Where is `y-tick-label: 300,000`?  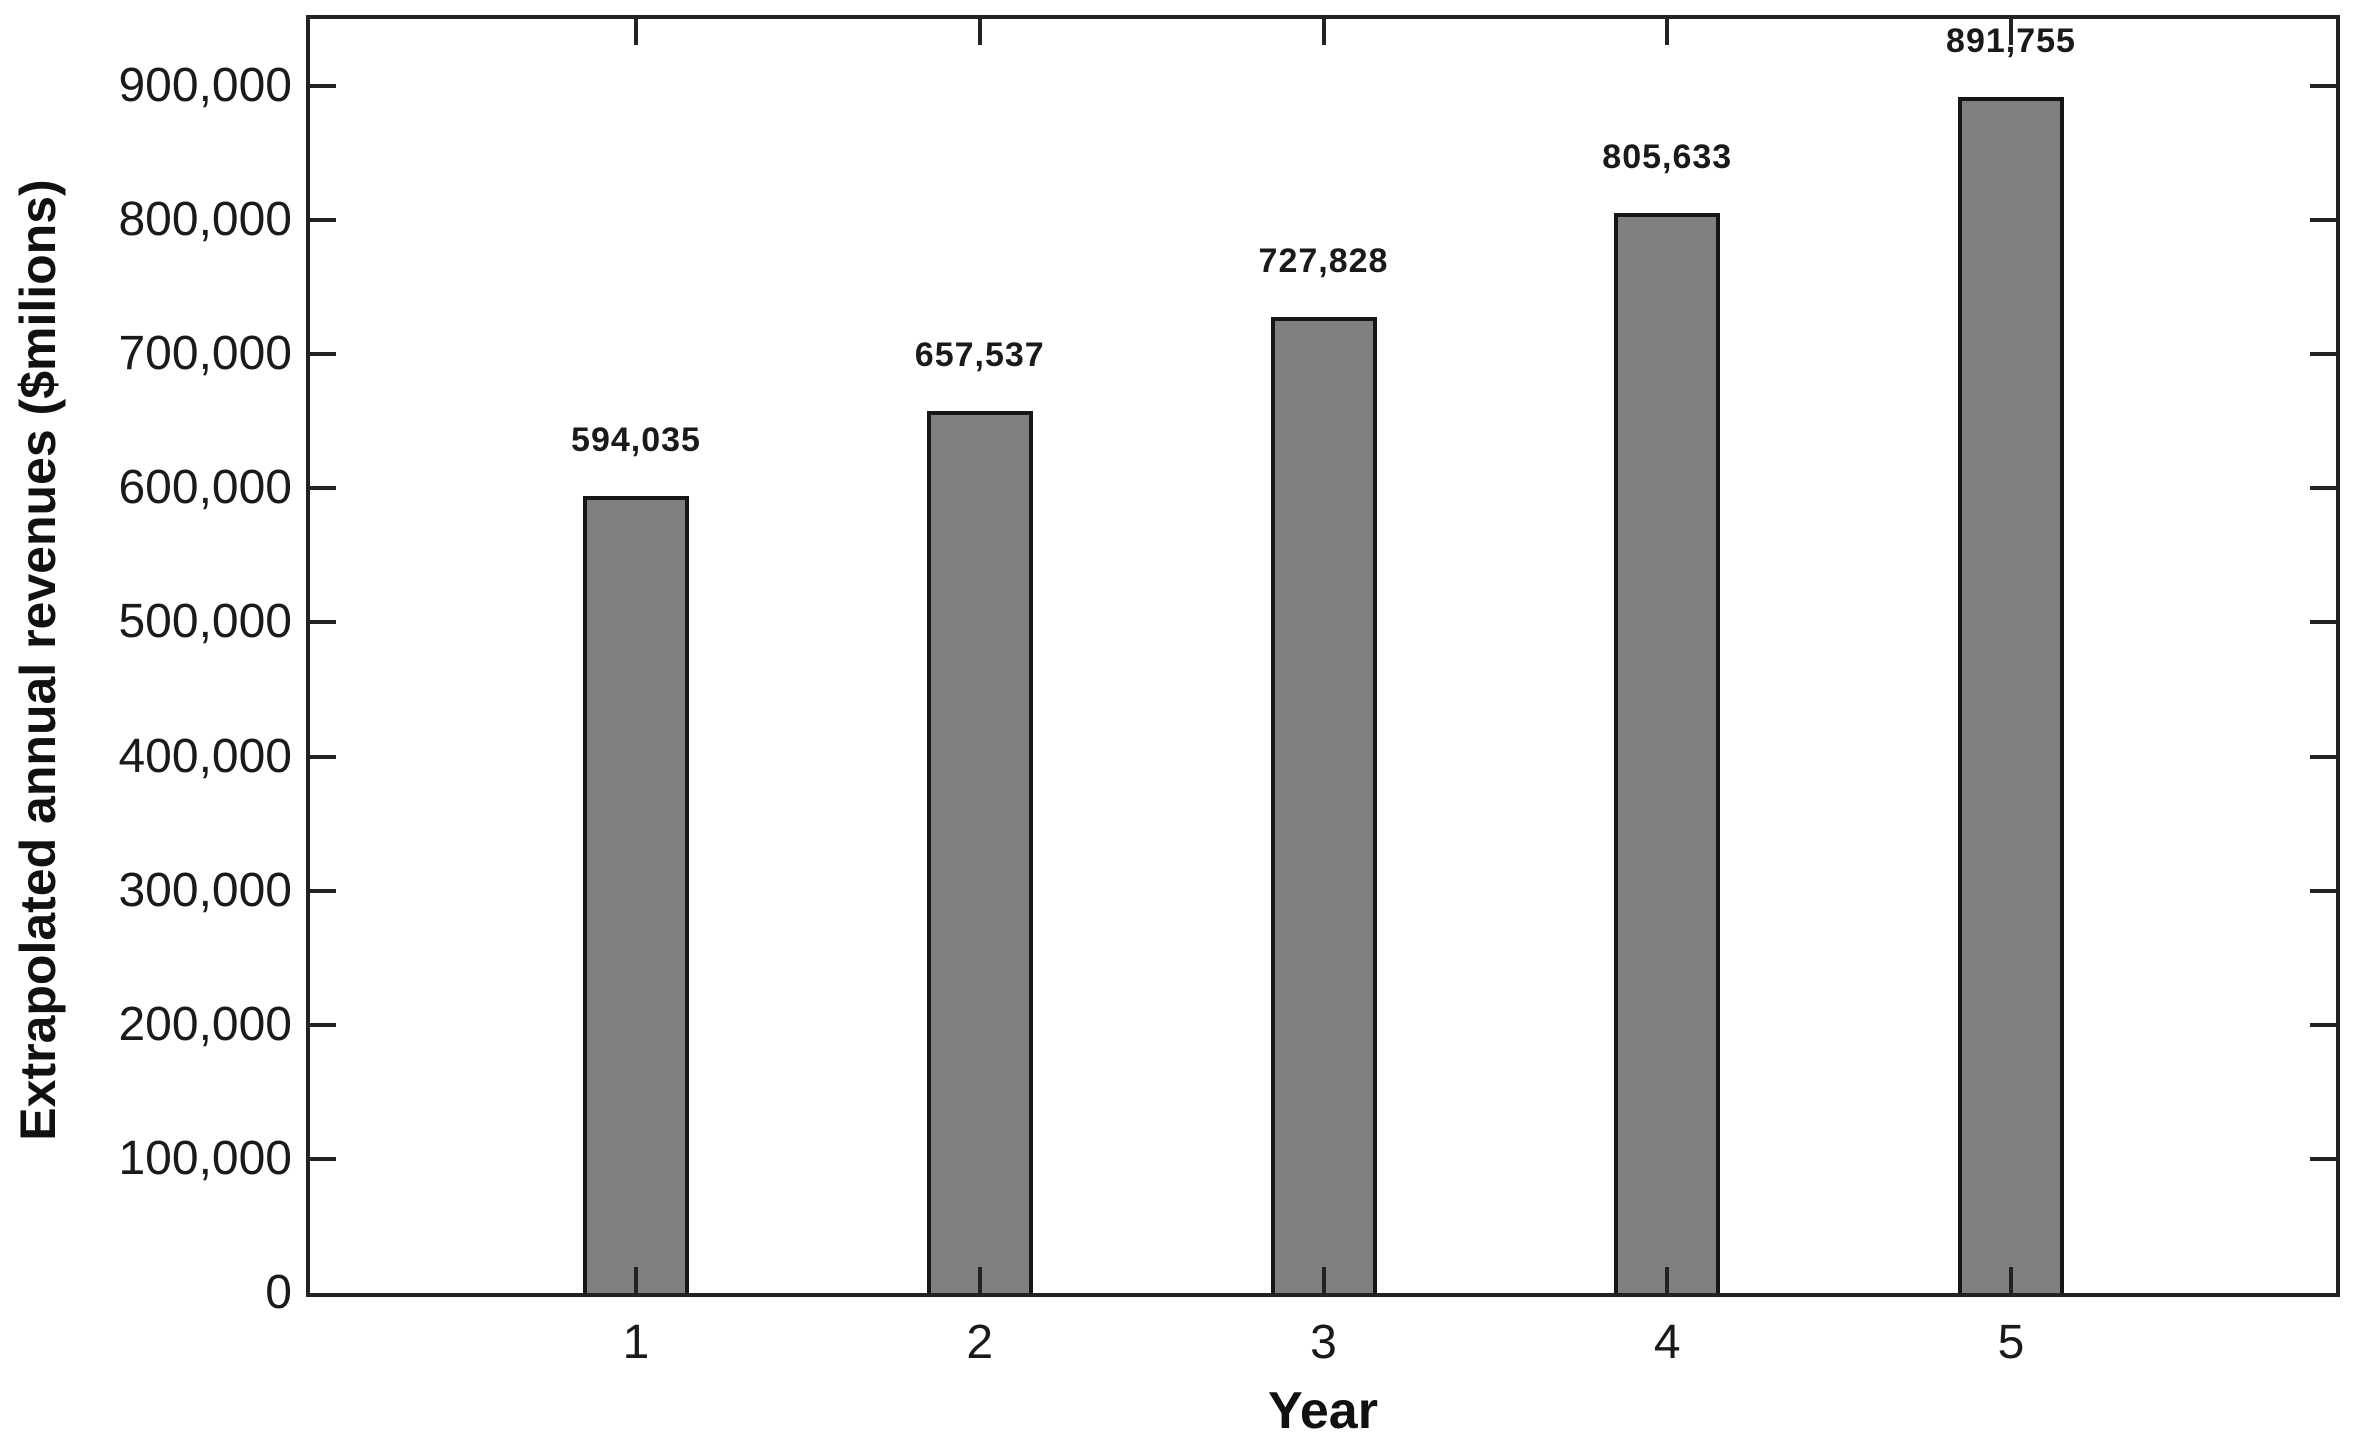
y-tick-label: 300,000 is located at coordinates (205, 890).